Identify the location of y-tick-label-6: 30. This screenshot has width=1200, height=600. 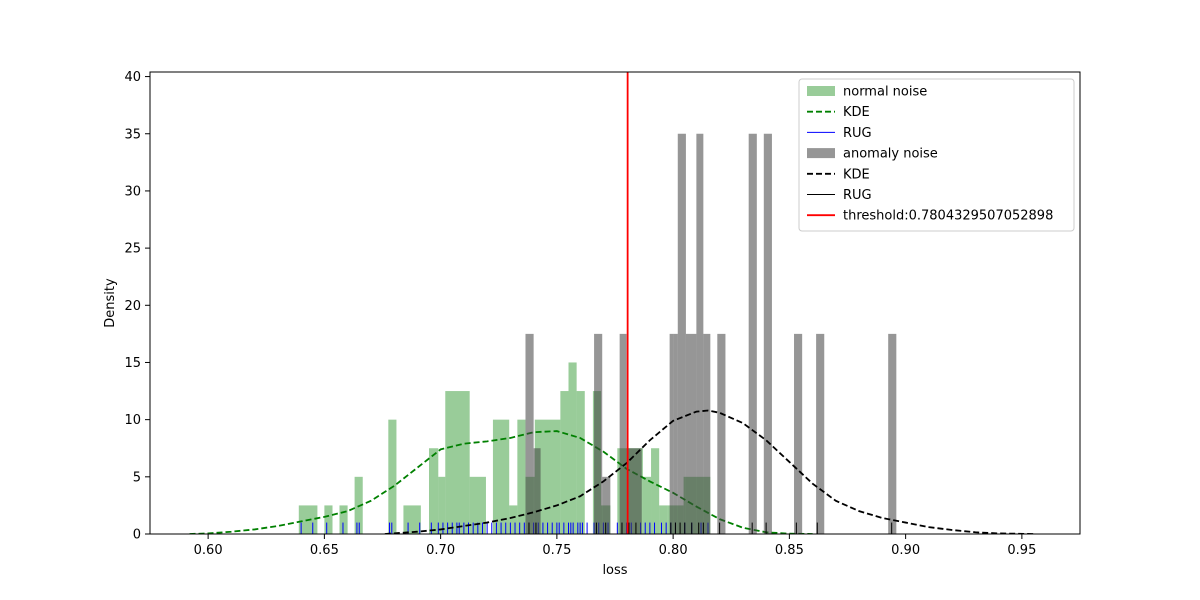
(132, 191).